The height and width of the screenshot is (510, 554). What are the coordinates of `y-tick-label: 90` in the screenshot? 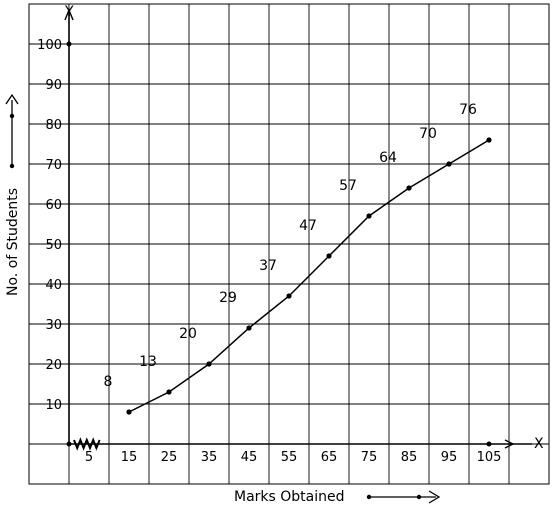 It's located at (53, 85).